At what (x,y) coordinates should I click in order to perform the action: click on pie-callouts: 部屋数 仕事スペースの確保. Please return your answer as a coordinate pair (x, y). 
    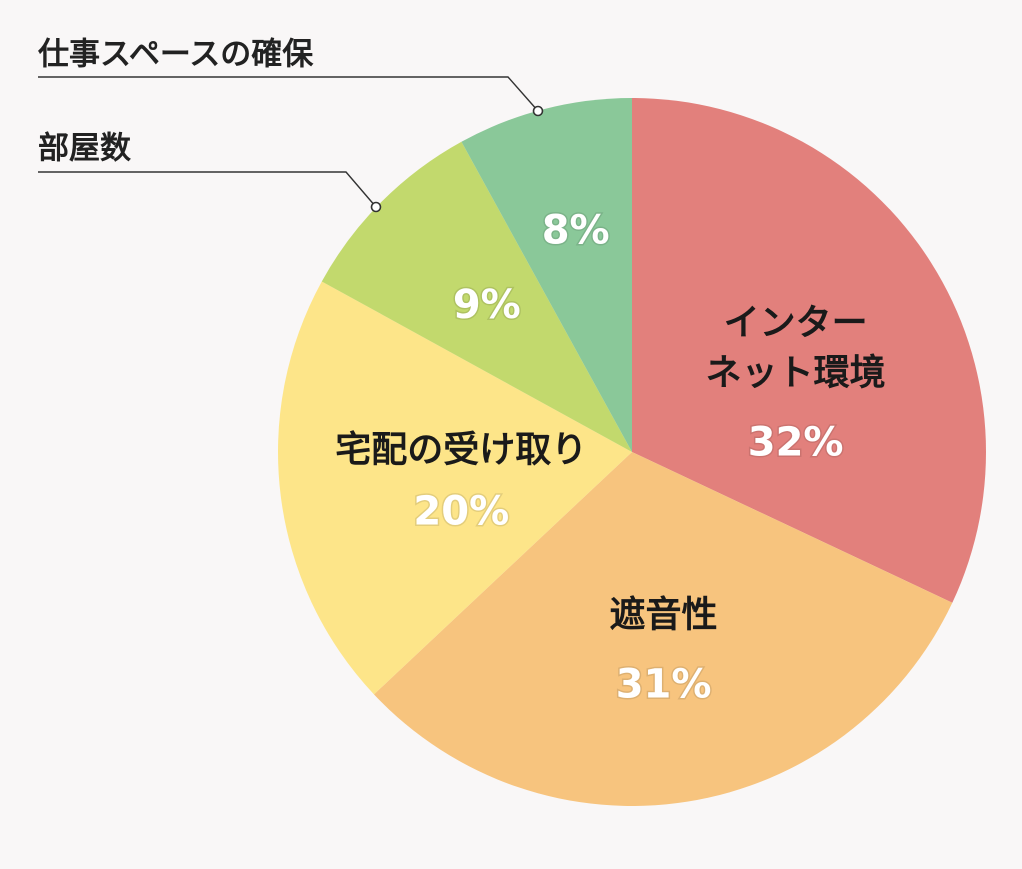
    Looking at the image, I should click on (291, 125).